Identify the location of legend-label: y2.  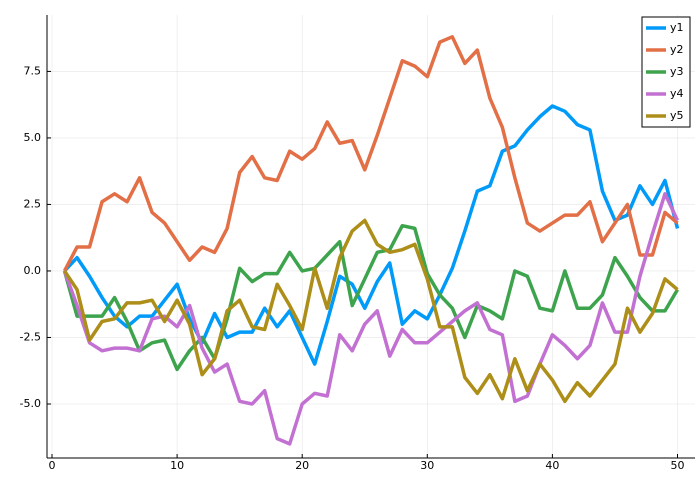
(677, 49).